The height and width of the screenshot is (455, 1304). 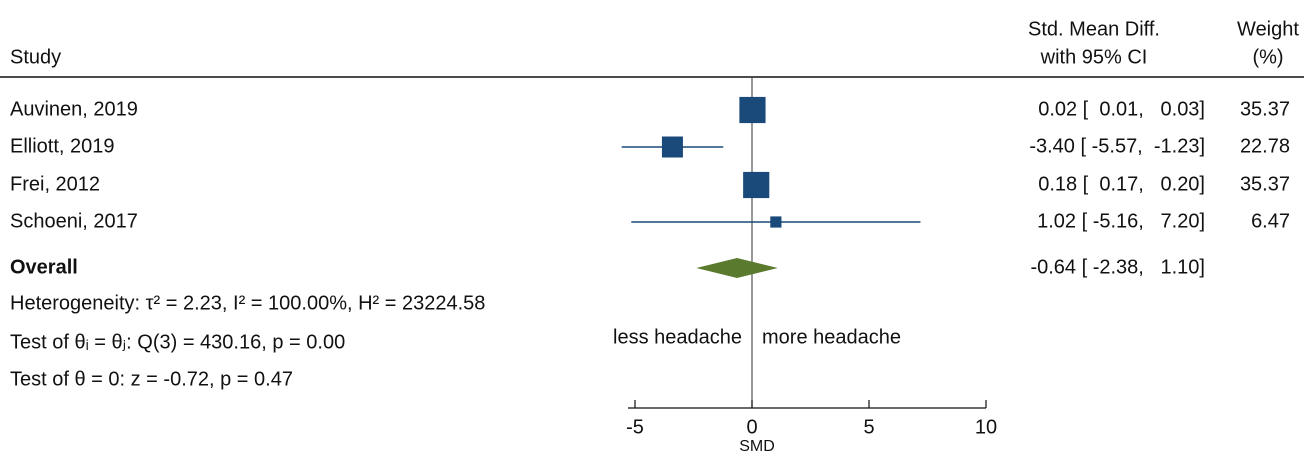 I want to click on stat-note: Test of θᵢ = θⱼ: Q(3) = 430.16, p = 0.00, so click(x=177, y=342).